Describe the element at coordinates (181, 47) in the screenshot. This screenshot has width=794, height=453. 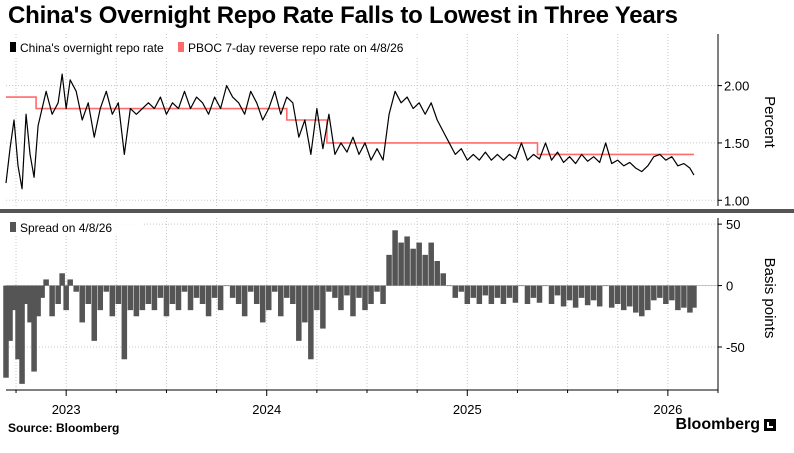
I see `legend-swatch-pboc` at that location.